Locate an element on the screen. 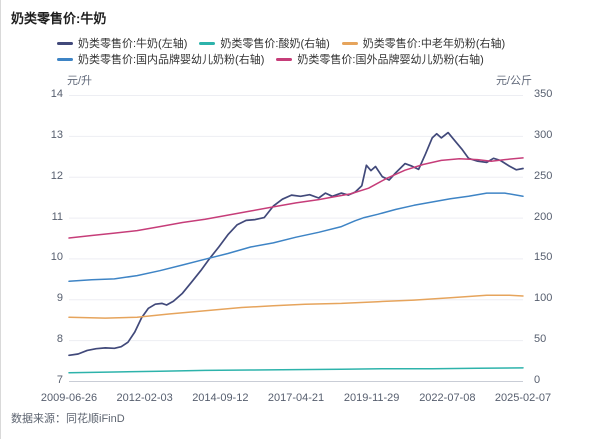 This screenshot has width=600, height=439. legend-row-2: 奶类零售价:国内品牌婴幼儿奶粉(右轴) 奶类零售价:国外品牌婴幼儿奶粉(右轴) is located at coordinates (270, 59).